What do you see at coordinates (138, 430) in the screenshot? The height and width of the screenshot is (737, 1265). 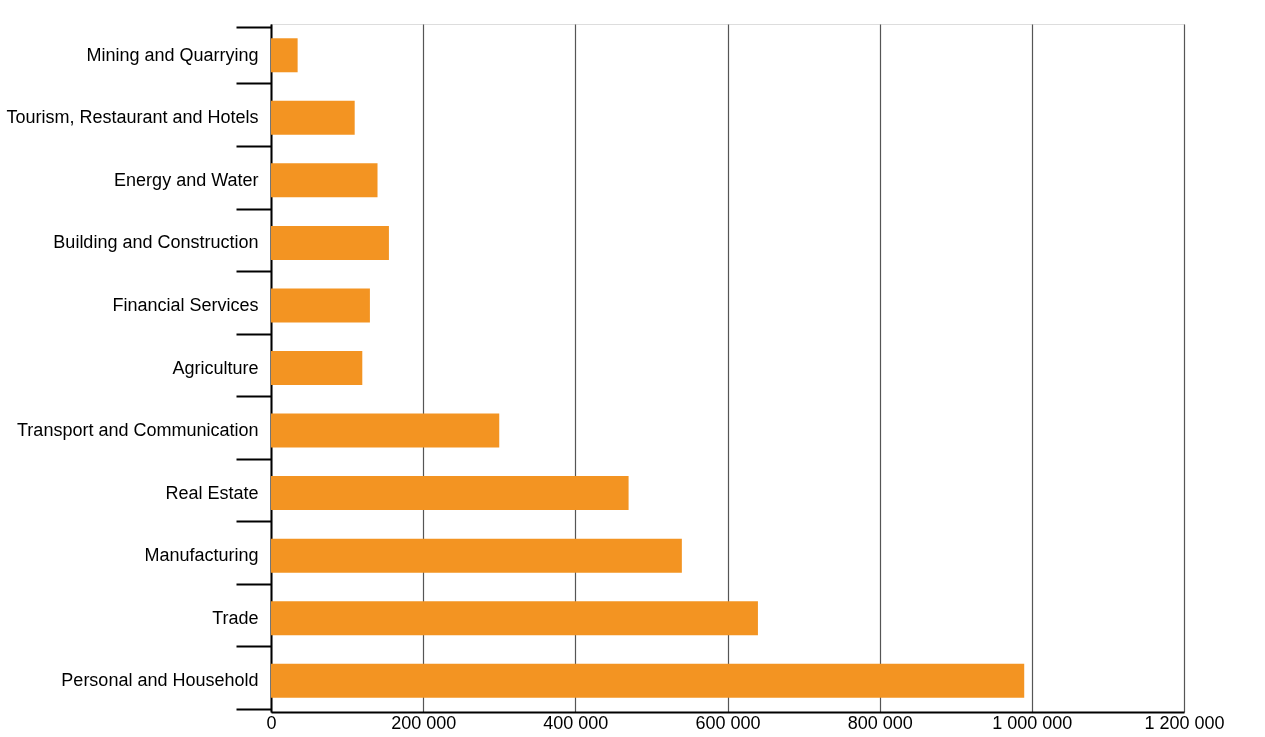 I see `y-tick-label: Transport and Communication` at bounding box center [138, 430].